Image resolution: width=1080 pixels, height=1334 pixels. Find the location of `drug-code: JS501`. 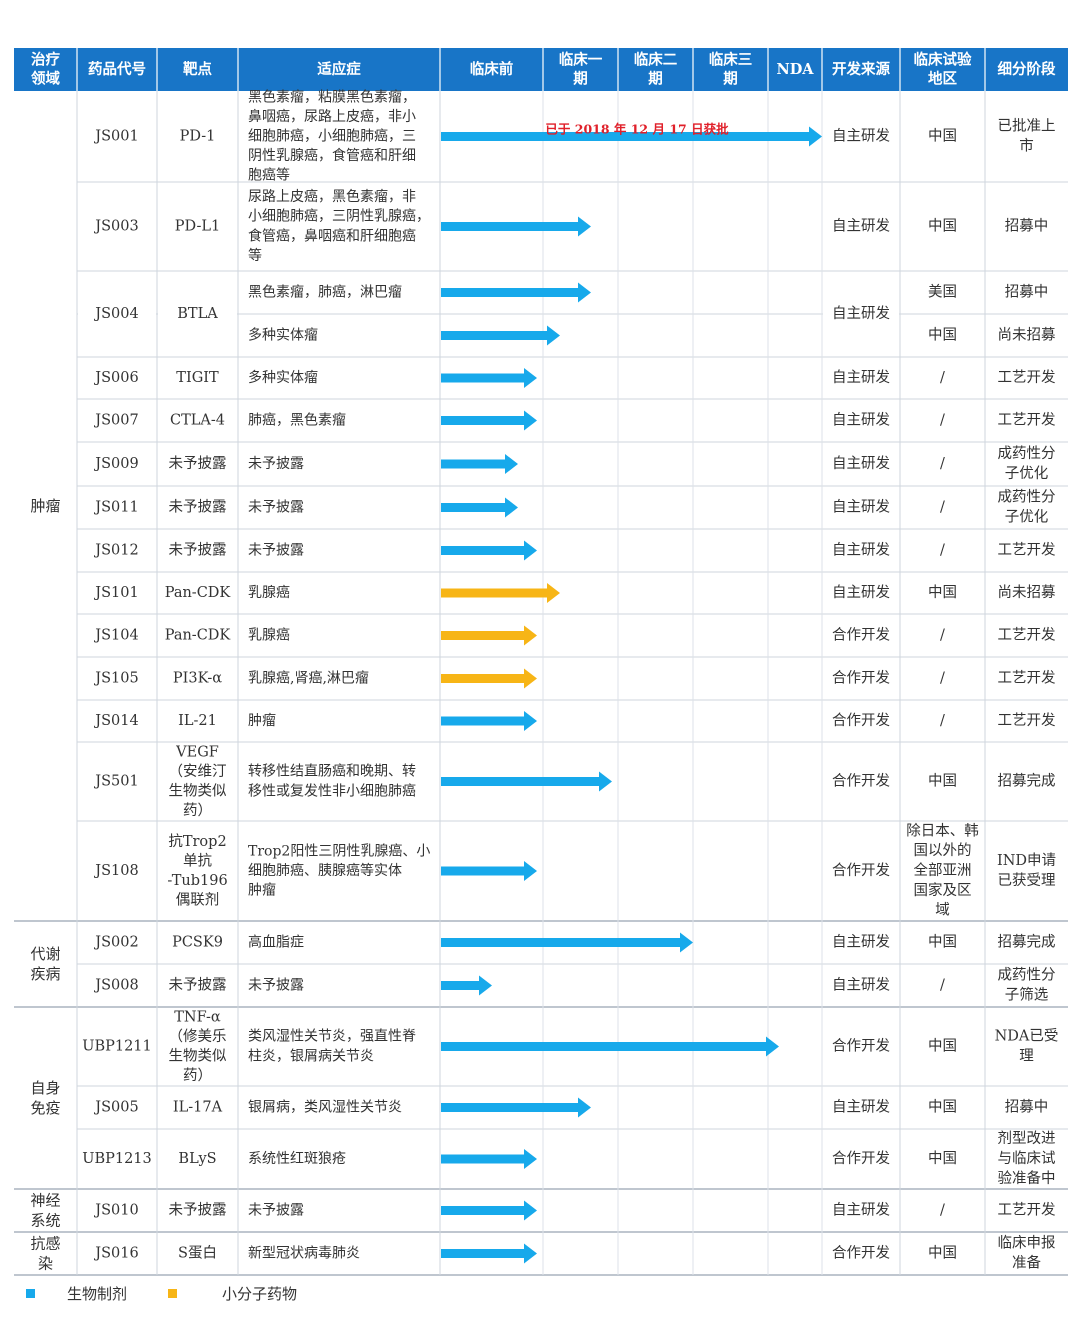

drug-code: JS501 is located at coordinates (115, 782).